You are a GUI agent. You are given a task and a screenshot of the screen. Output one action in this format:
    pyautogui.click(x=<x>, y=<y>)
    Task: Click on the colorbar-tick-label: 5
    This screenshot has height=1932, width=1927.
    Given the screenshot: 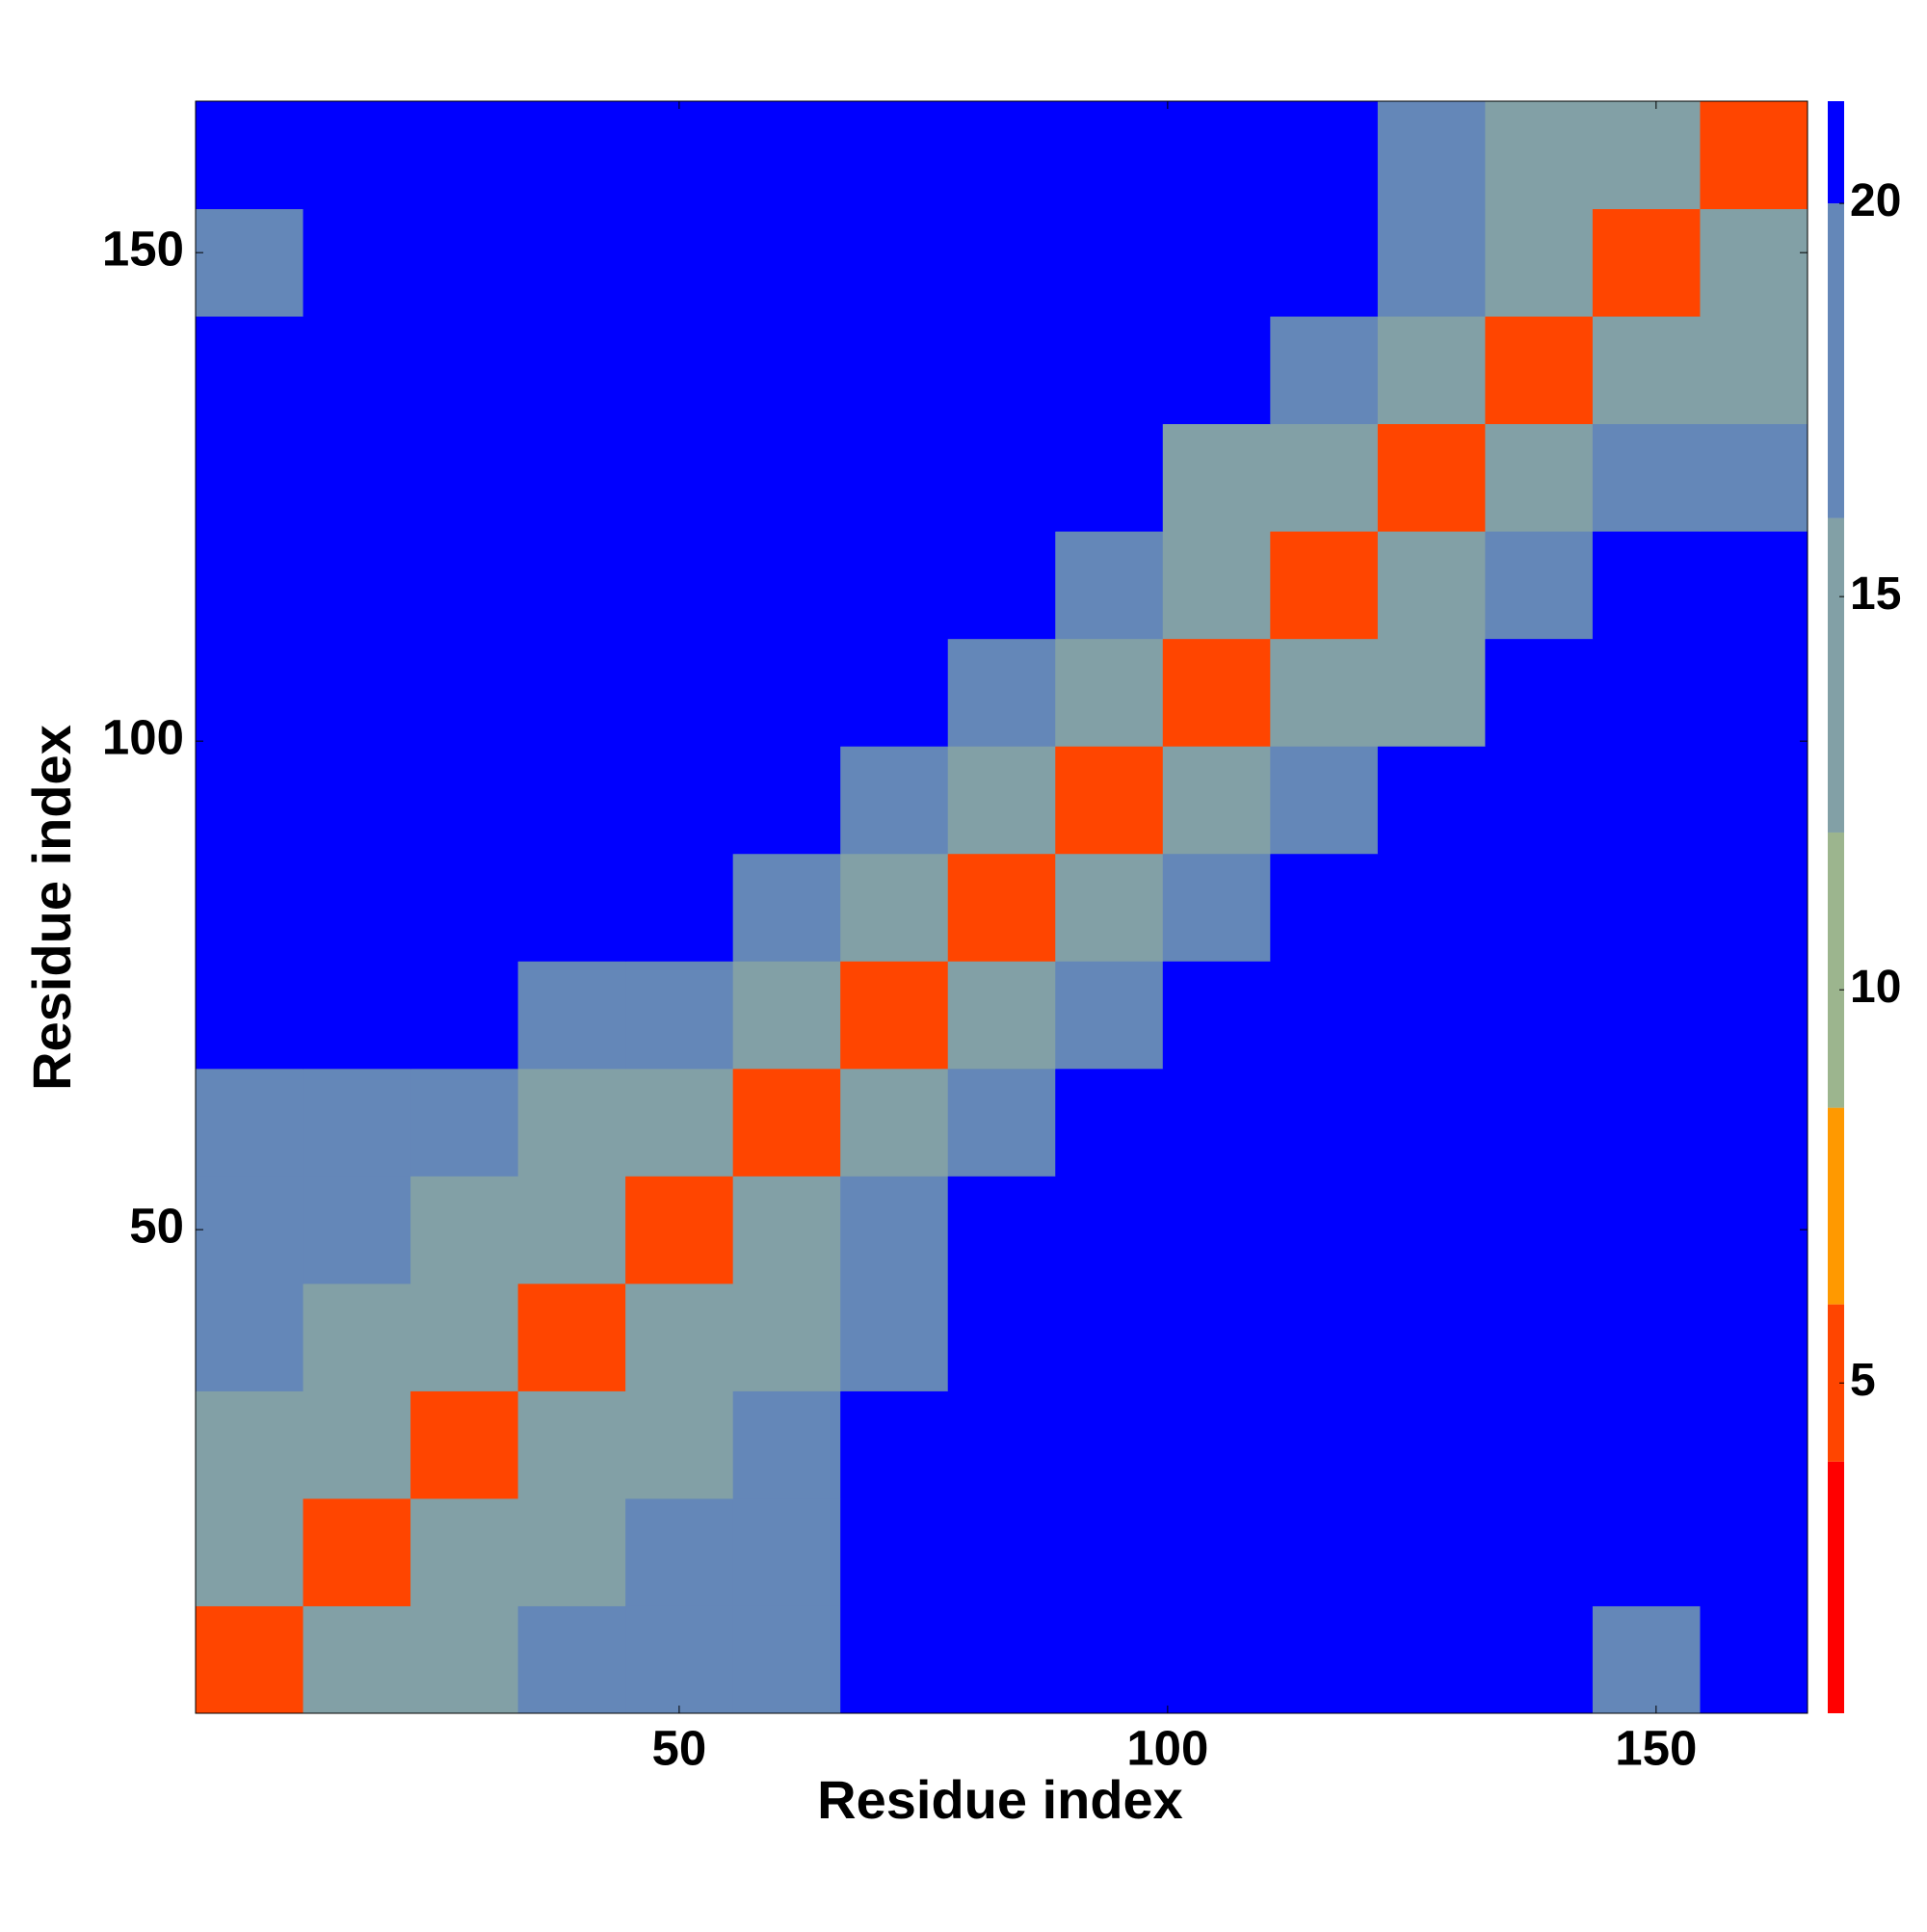 What is the action you would take?
    pyautogui.click(x=1863, y=1380)
    